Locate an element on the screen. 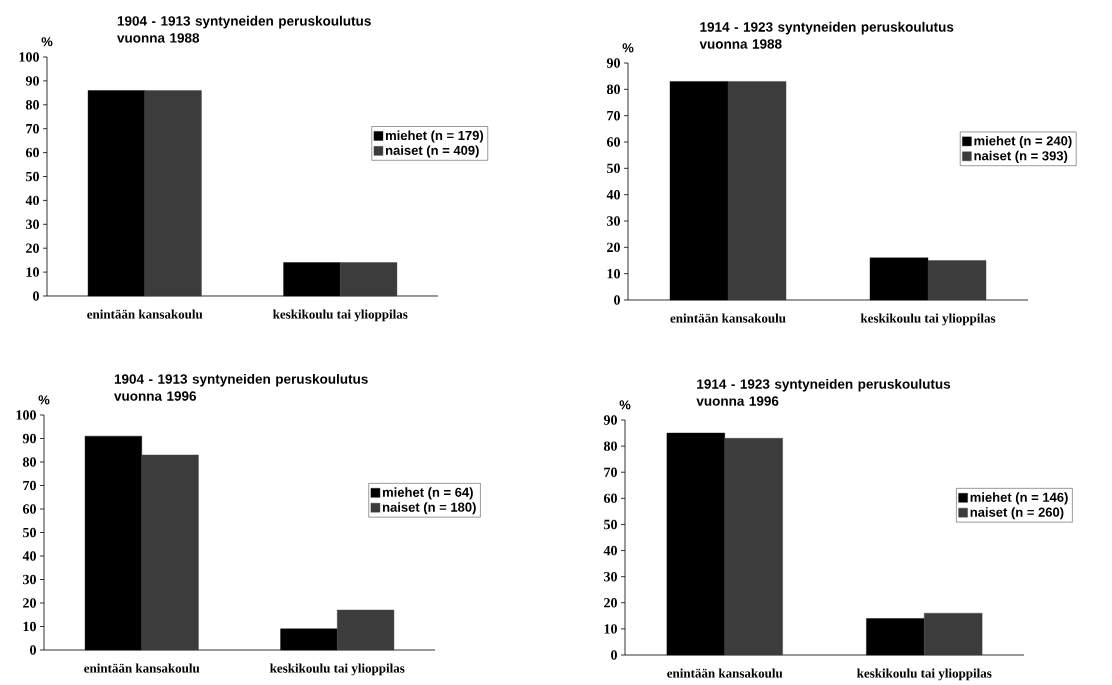  legend-label: naiset (n = 409) is located at coordinates (432, 151).